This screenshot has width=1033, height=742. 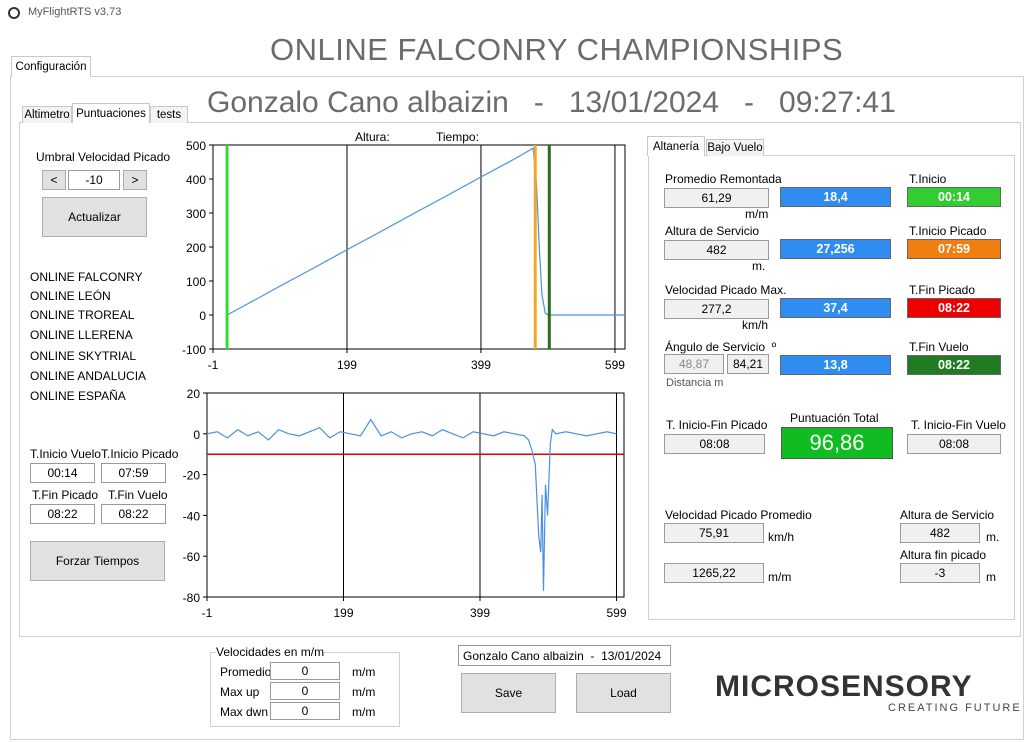 What do you see at coordinates (457, 137) in the screenshot?
I see `chart-label: Tiempo:` at bounding box center [457, 137].